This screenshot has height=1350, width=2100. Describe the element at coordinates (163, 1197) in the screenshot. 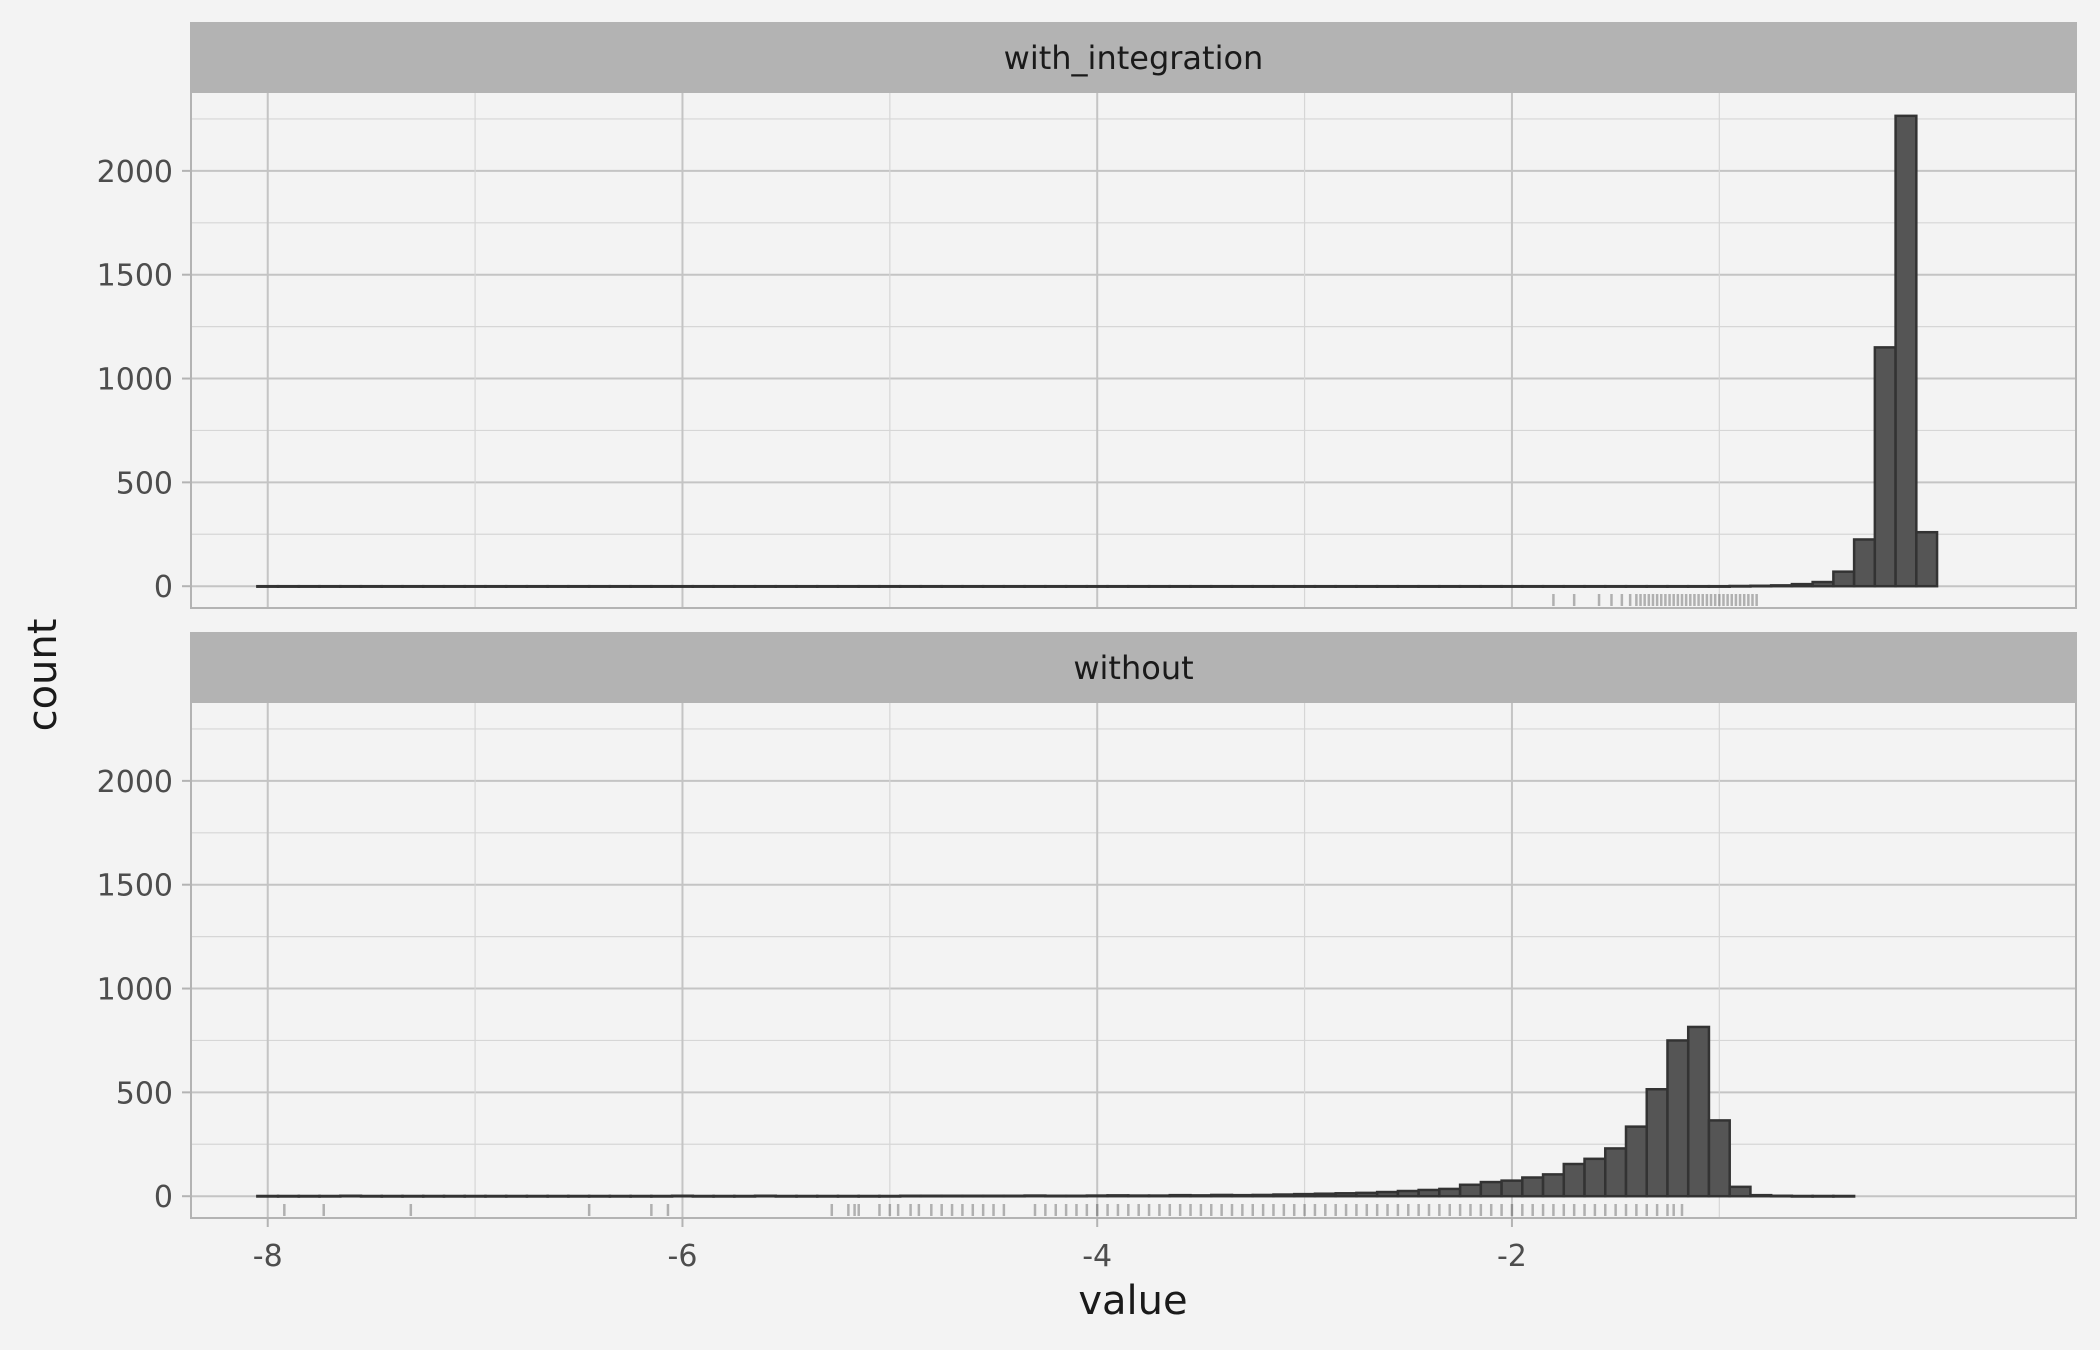

I see `y-tick-label: 0` at that location.